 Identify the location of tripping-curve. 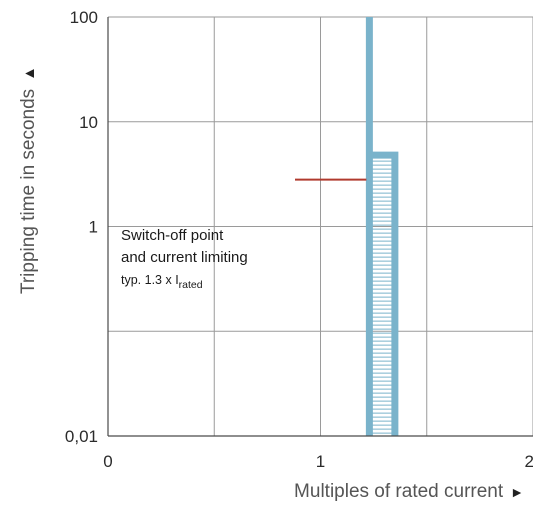
(382, 226).